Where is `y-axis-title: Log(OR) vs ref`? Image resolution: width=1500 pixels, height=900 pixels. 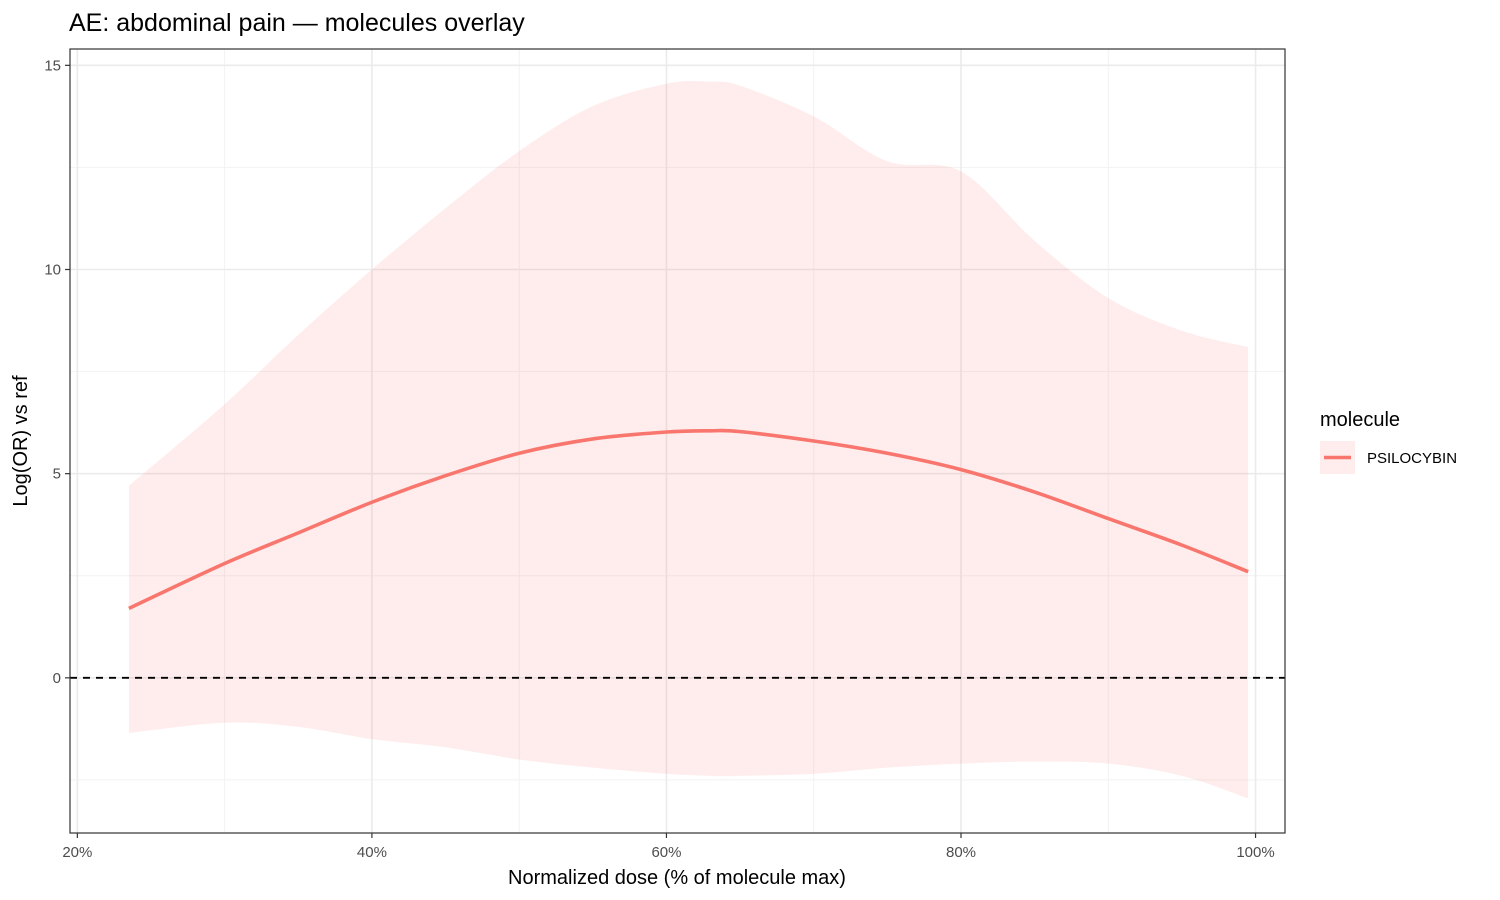 y-axis-title: Log(OR) vs ref is located at coordinates (21, 441).